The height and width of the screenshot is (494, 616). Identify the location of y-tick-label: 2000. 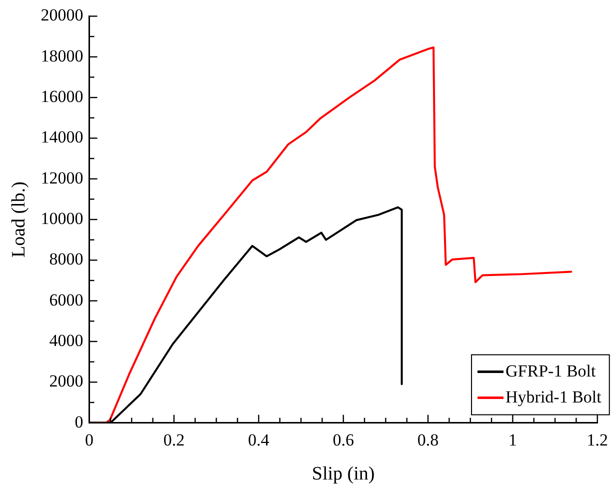
(66, 381).